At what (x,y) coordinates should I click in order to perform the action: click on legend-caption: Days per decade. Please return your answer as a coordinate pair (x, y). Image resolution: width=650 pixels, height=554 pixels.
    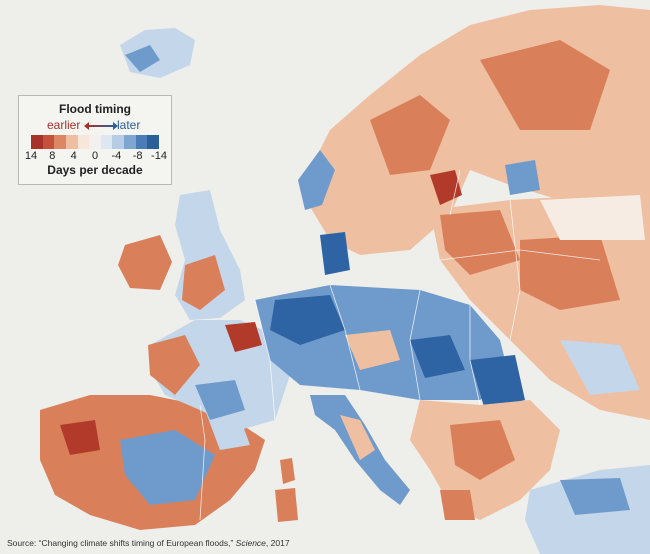
    Looking at the image, I should click on (95, 170).